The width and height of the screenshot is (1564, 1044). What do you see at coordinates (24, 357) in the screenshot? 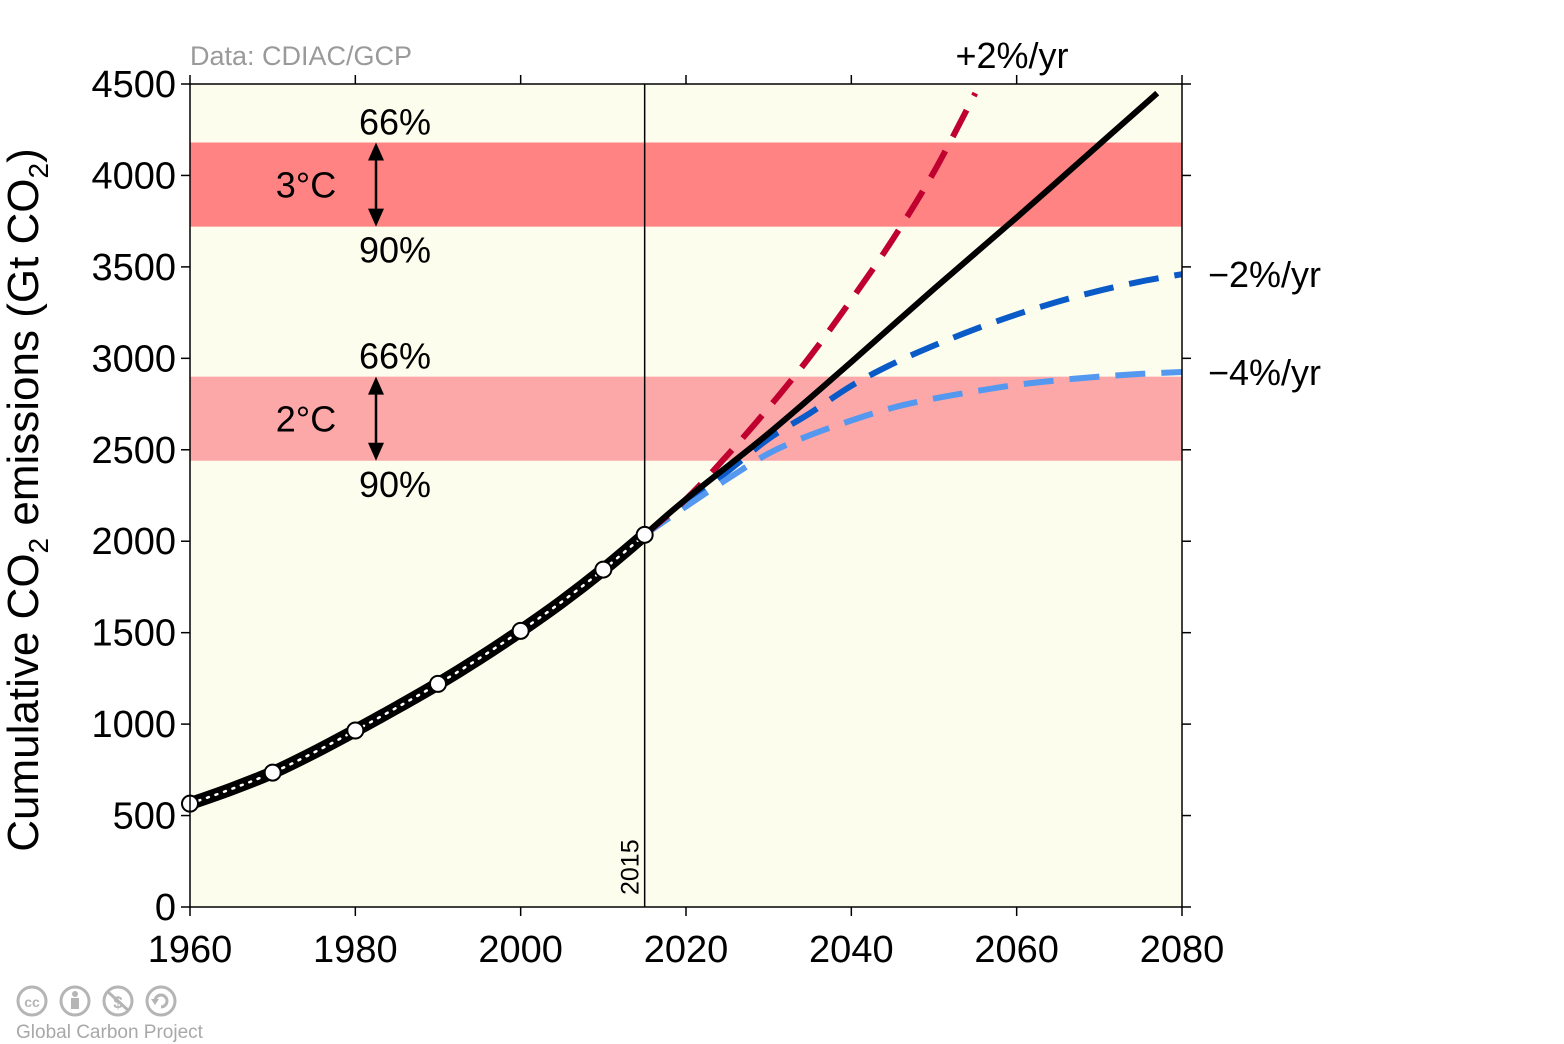
I see `y-axis-label-part: emissions (Gt CO` at bounding box center [24, 357].